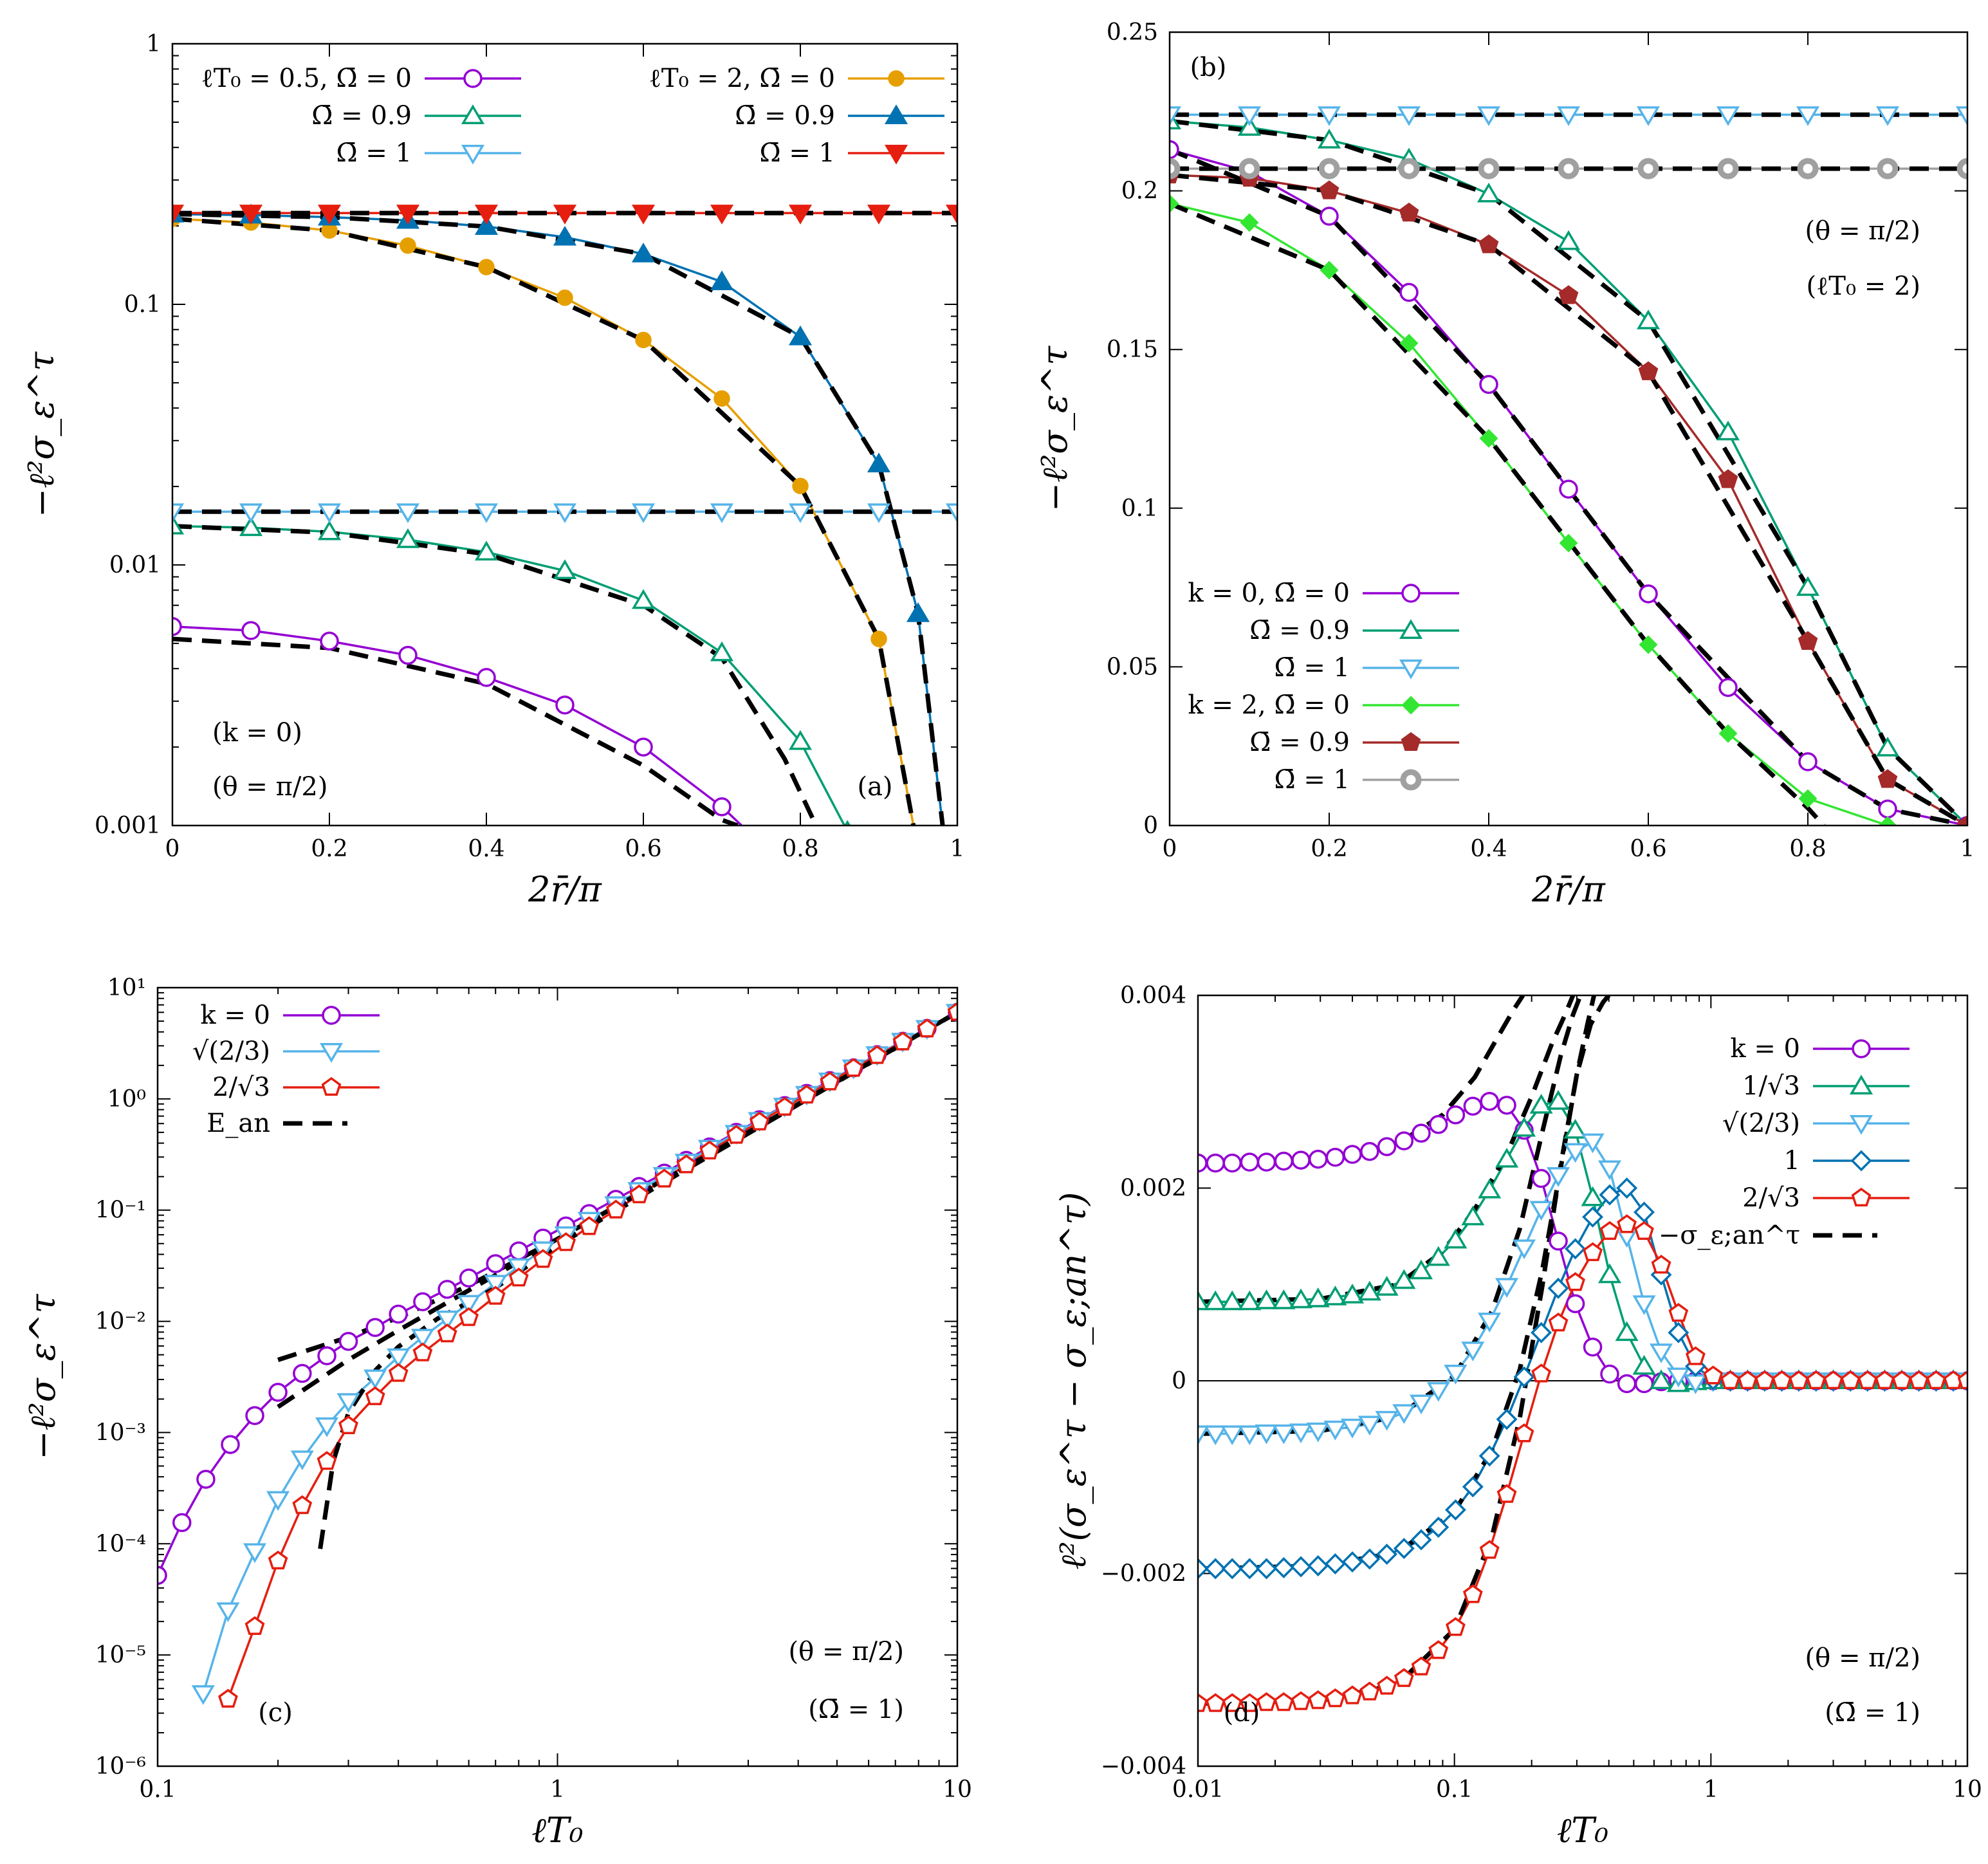  I want to click on x-tick-label: 10, so click(958, 1790).